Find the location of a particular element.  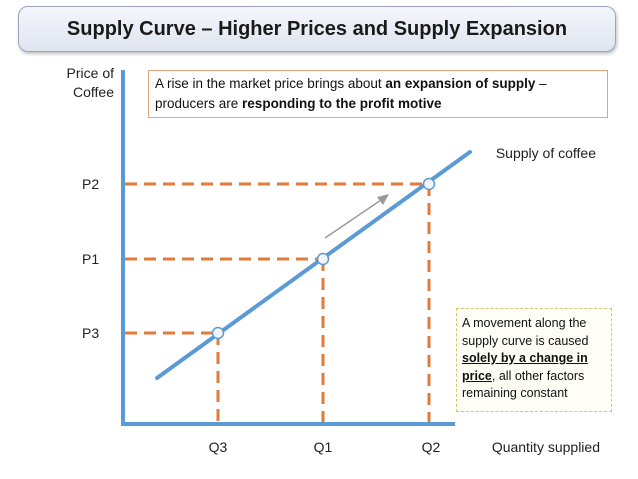

y-axis-label-line2: Coffee is located at coordinates (93, 92).